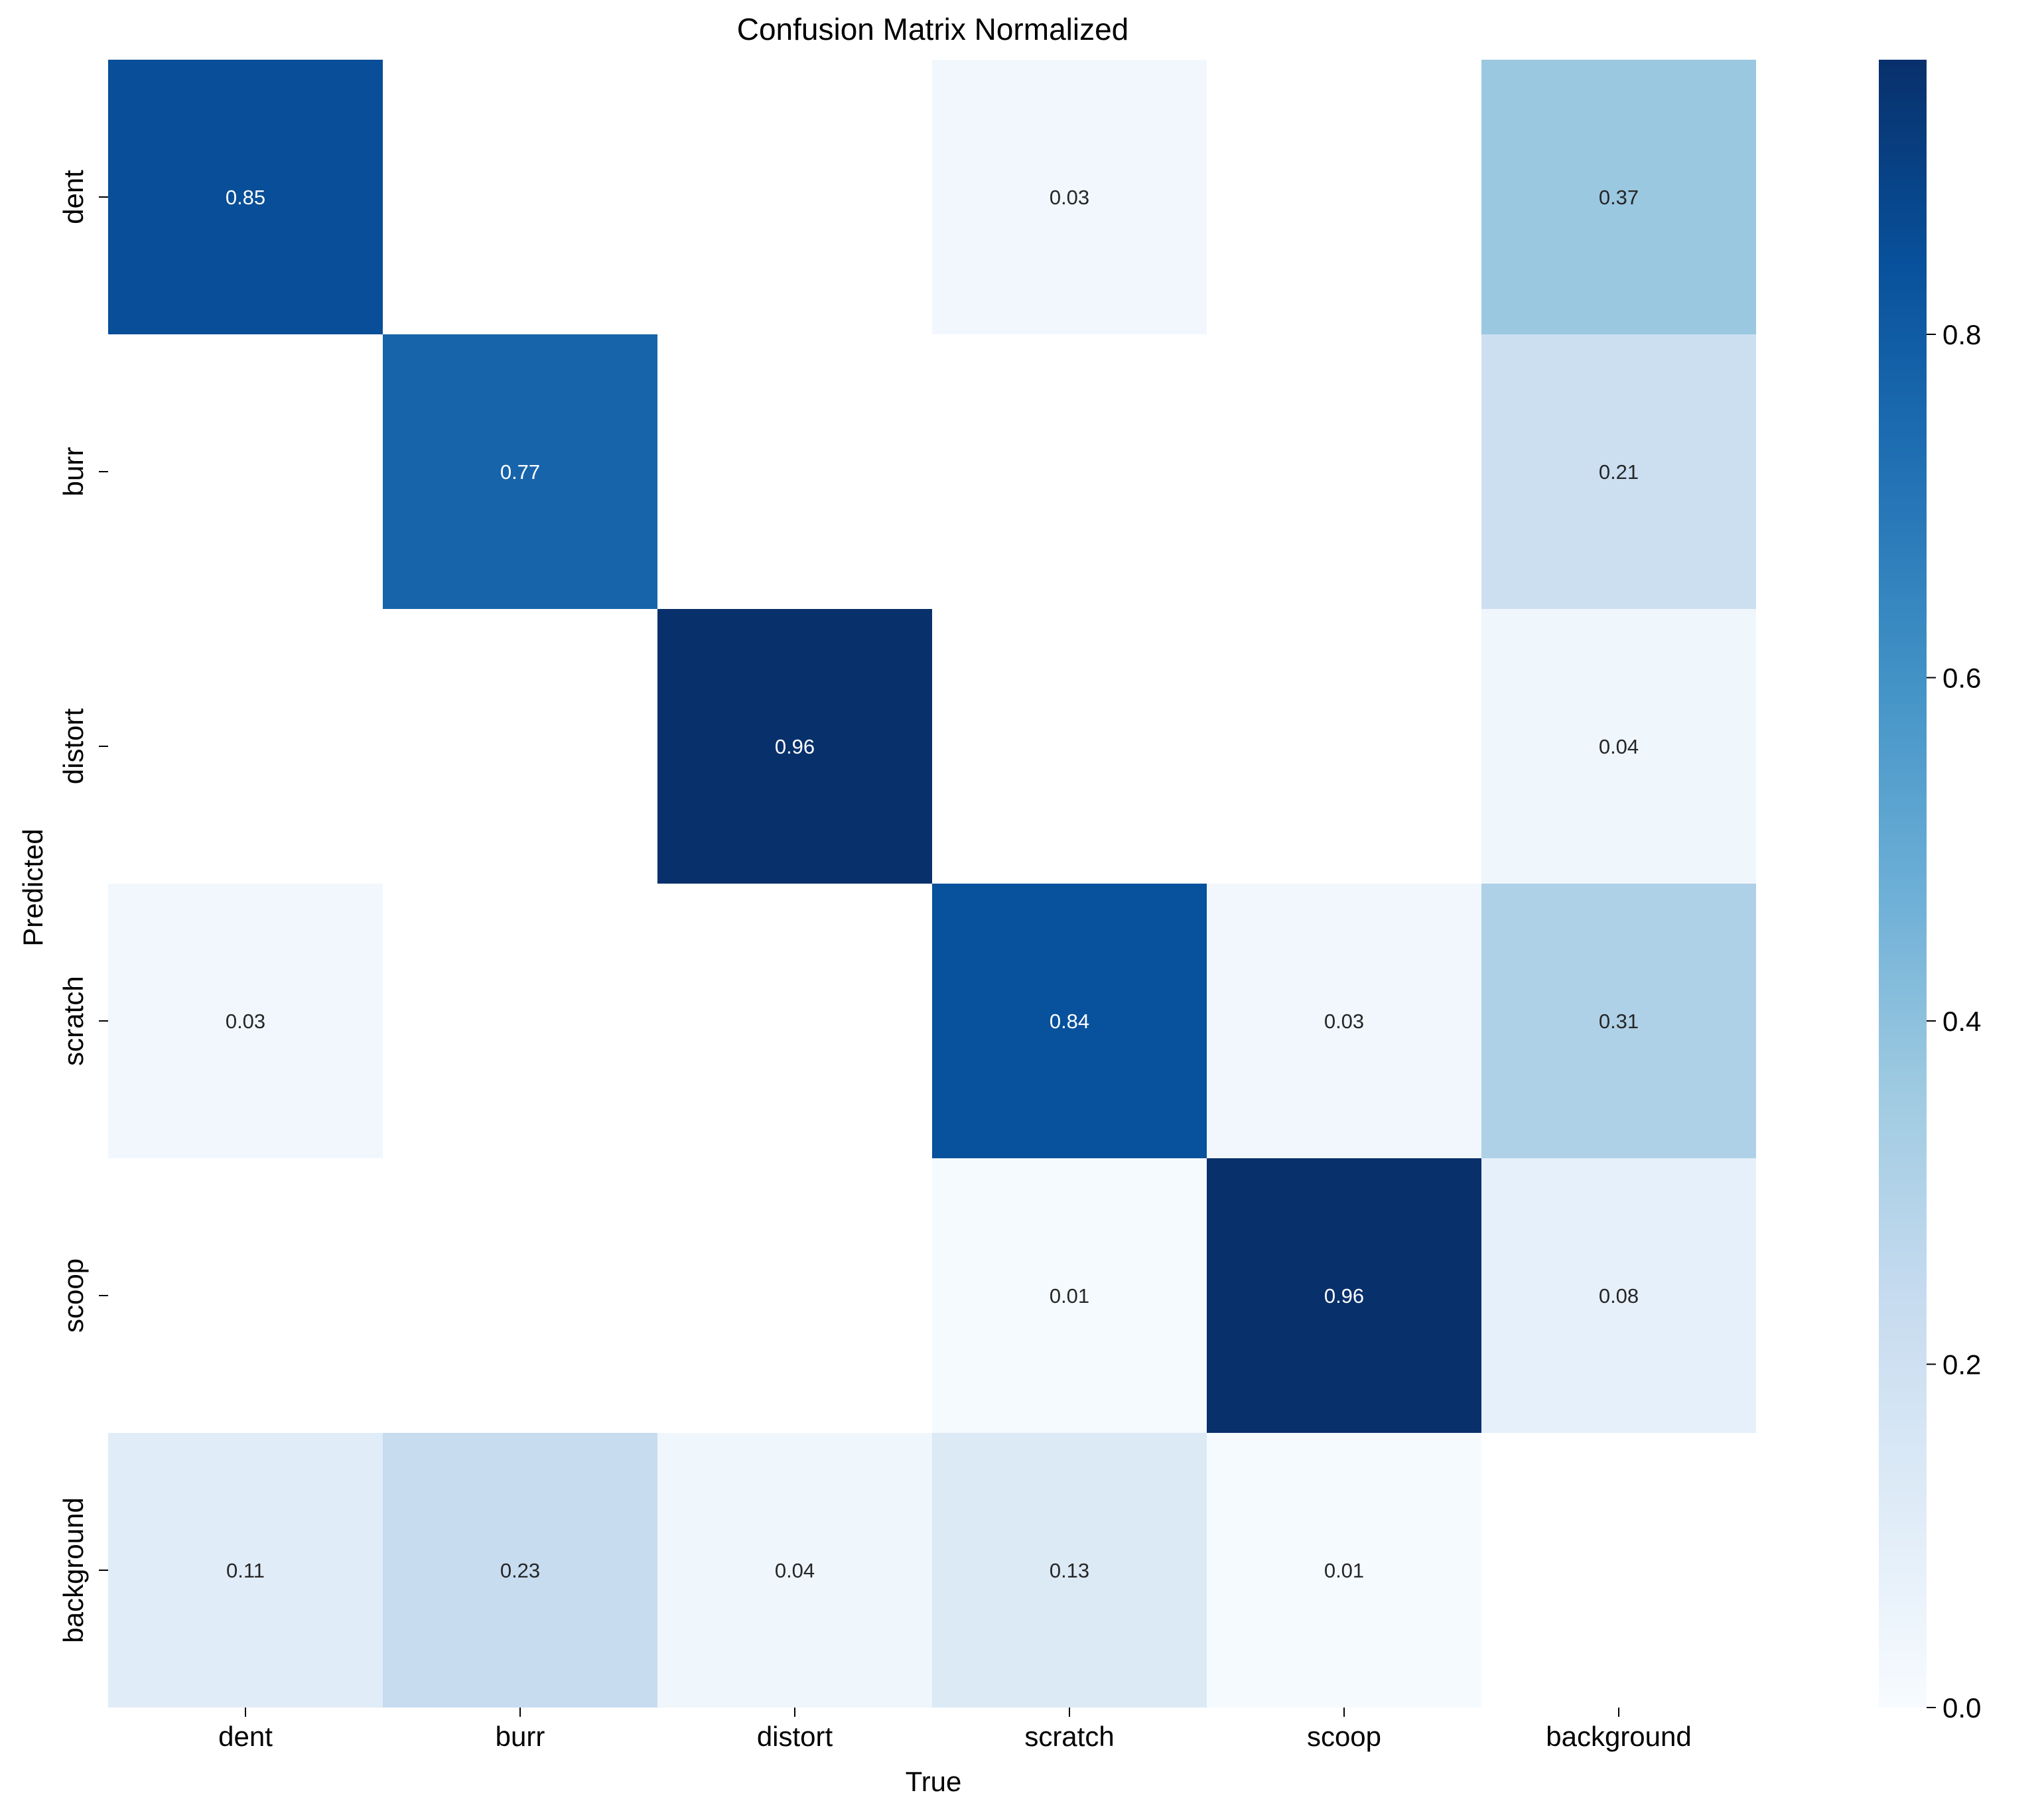  What do you see at coordinates (1962, 1708) in the screenshot?
I see `colorbar-tick-label: 0.0` at bounding box center [1962, 1708].